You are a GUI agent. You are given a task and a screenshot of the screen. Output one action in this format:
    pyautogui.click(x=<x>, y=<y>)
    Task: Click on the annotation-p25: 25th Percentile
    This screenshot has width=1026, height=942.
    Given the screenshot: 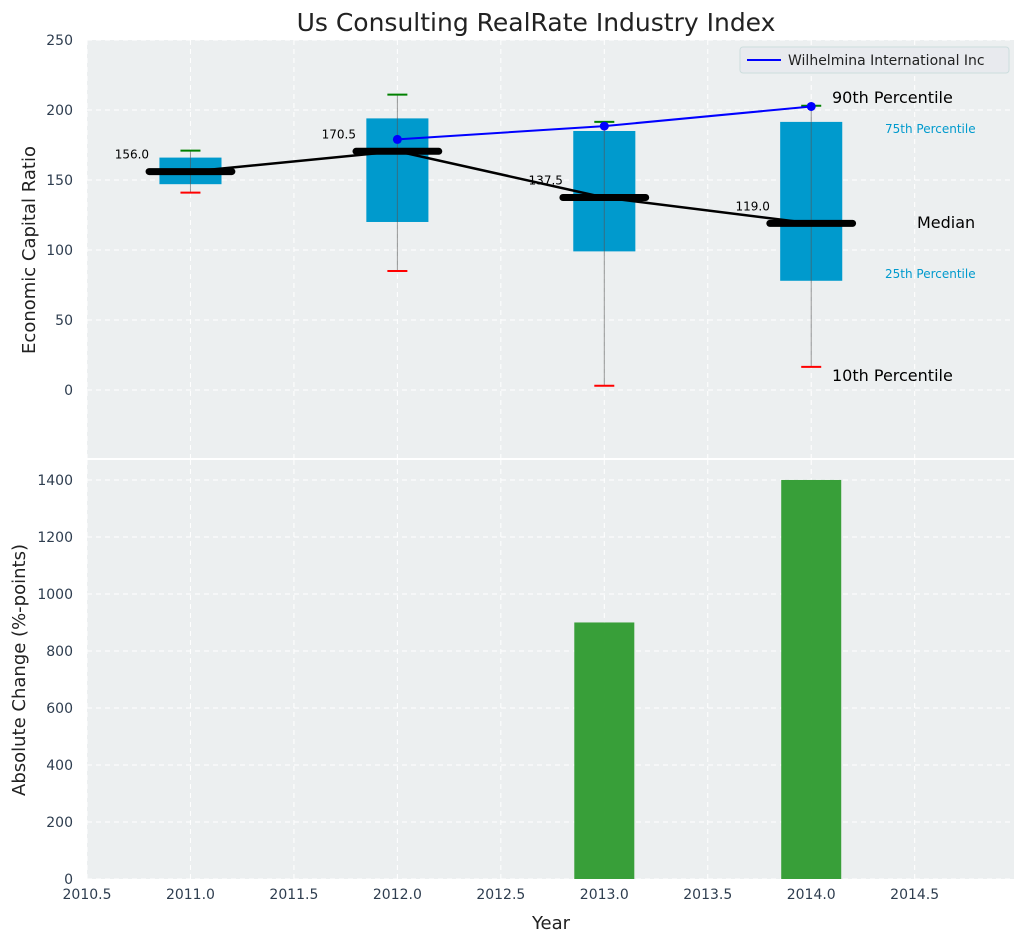 What is the action you would take?
    pyautogui.click(x=930, y=274)
    